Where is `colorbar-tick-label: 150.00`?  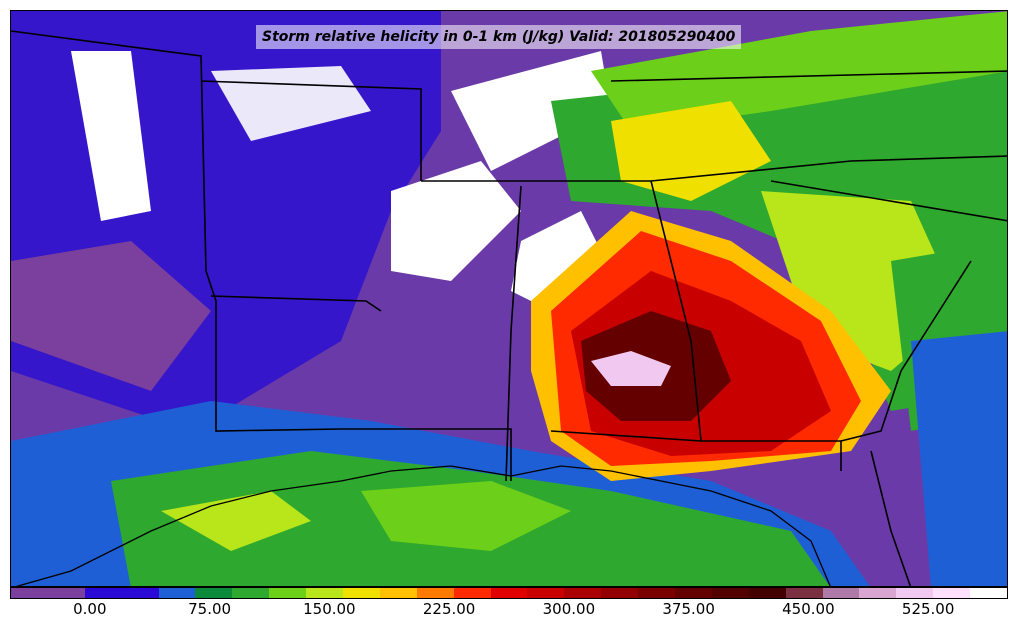 colorbar-tick-label: 150.00 is located at coordinates (329, 609).